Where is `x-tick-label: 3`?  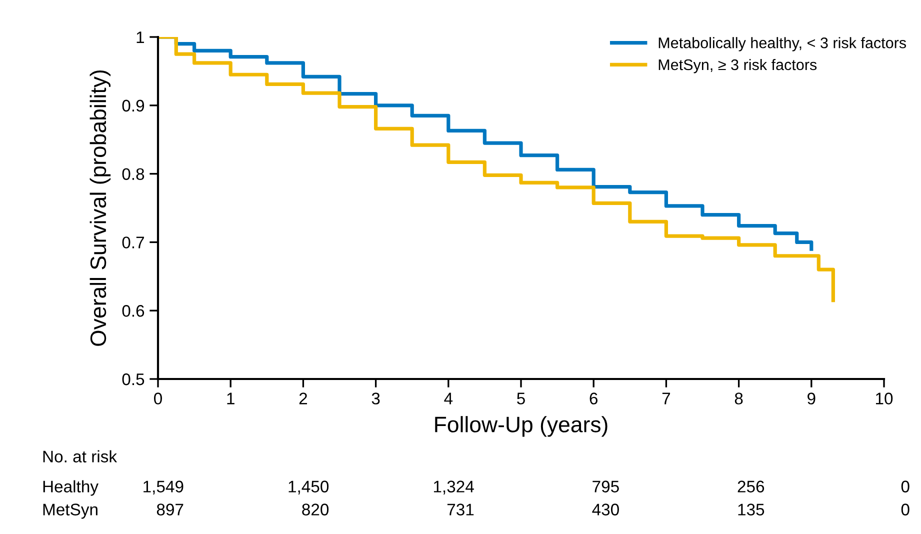
x-tick-label: 3 is located at coordinates (376, 398).